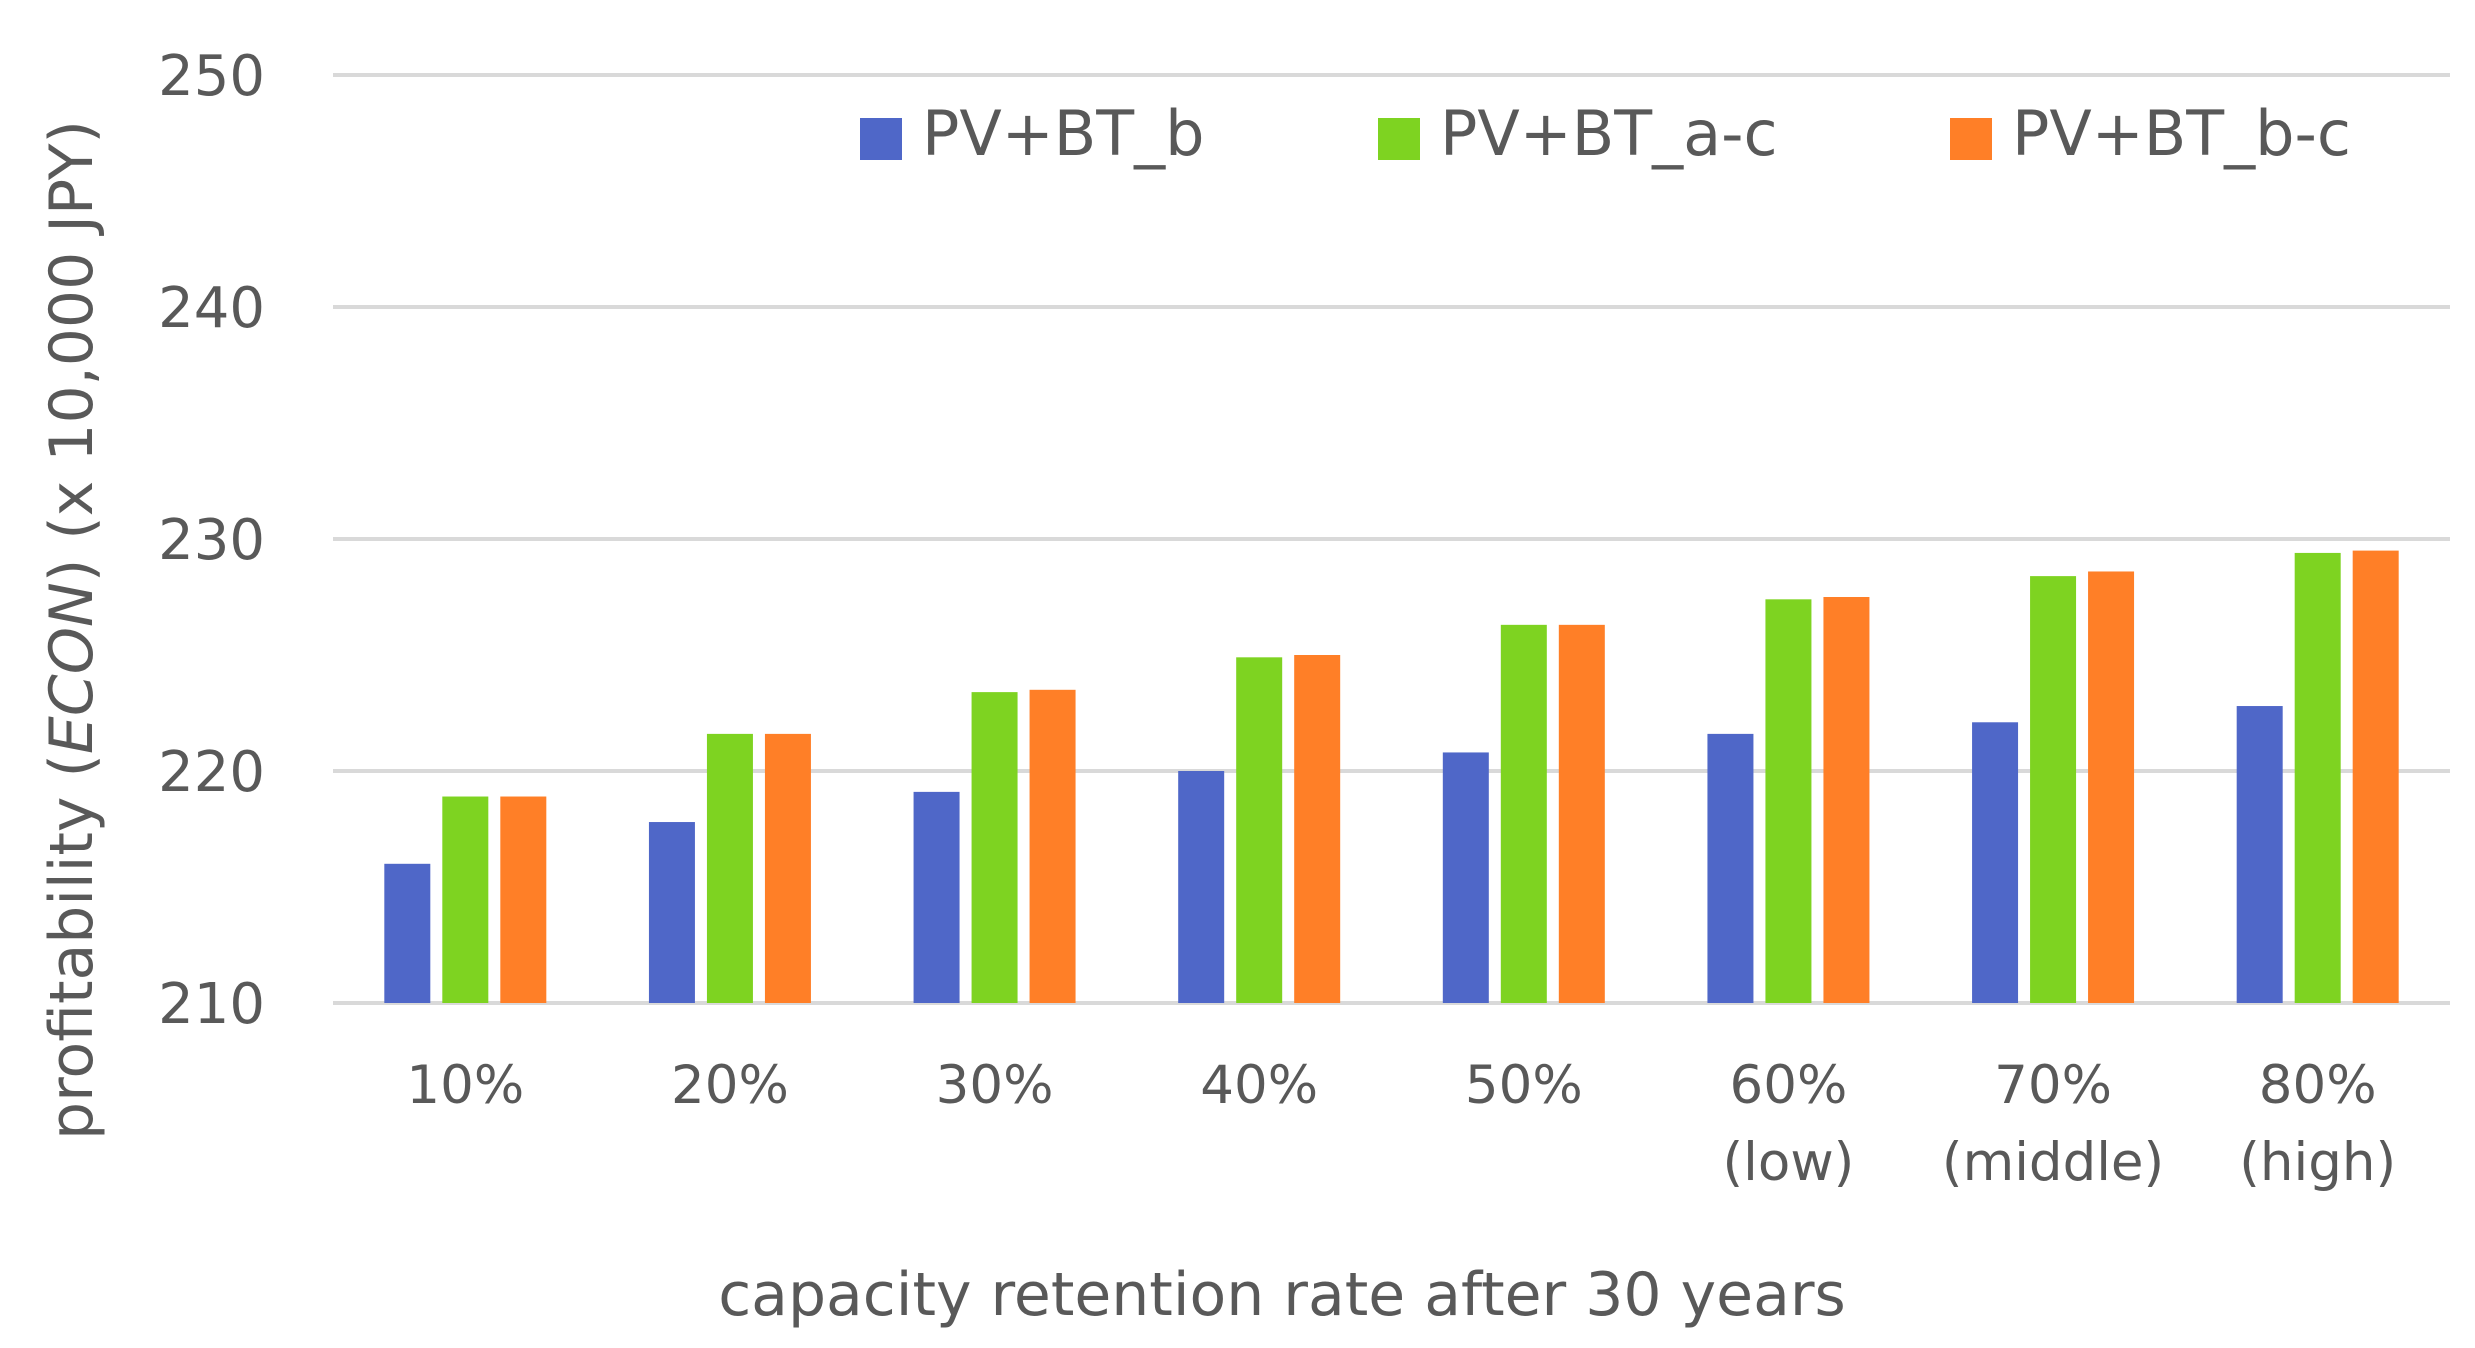  I want to click on x-category-label: (low), so click(1789, 1162).